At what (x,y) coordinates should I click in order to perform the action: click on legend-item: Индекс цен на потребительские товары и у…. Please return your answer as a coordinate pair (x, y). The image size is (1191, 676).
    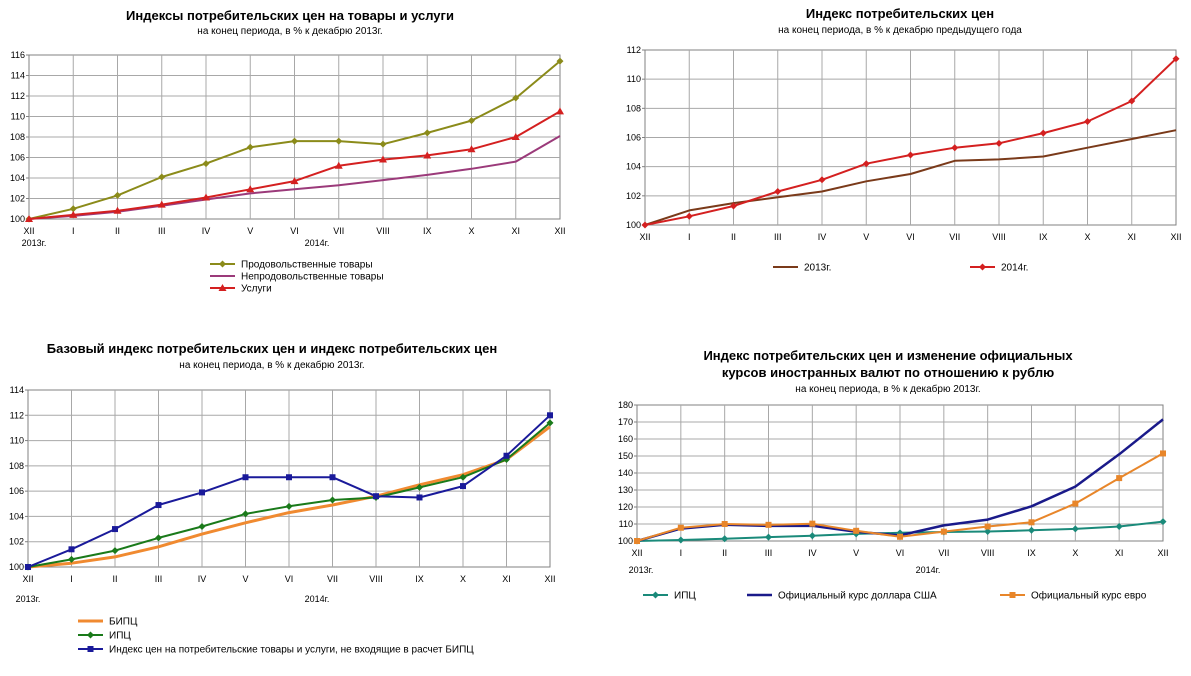
    Looking at the image, I should click on (276, 650).